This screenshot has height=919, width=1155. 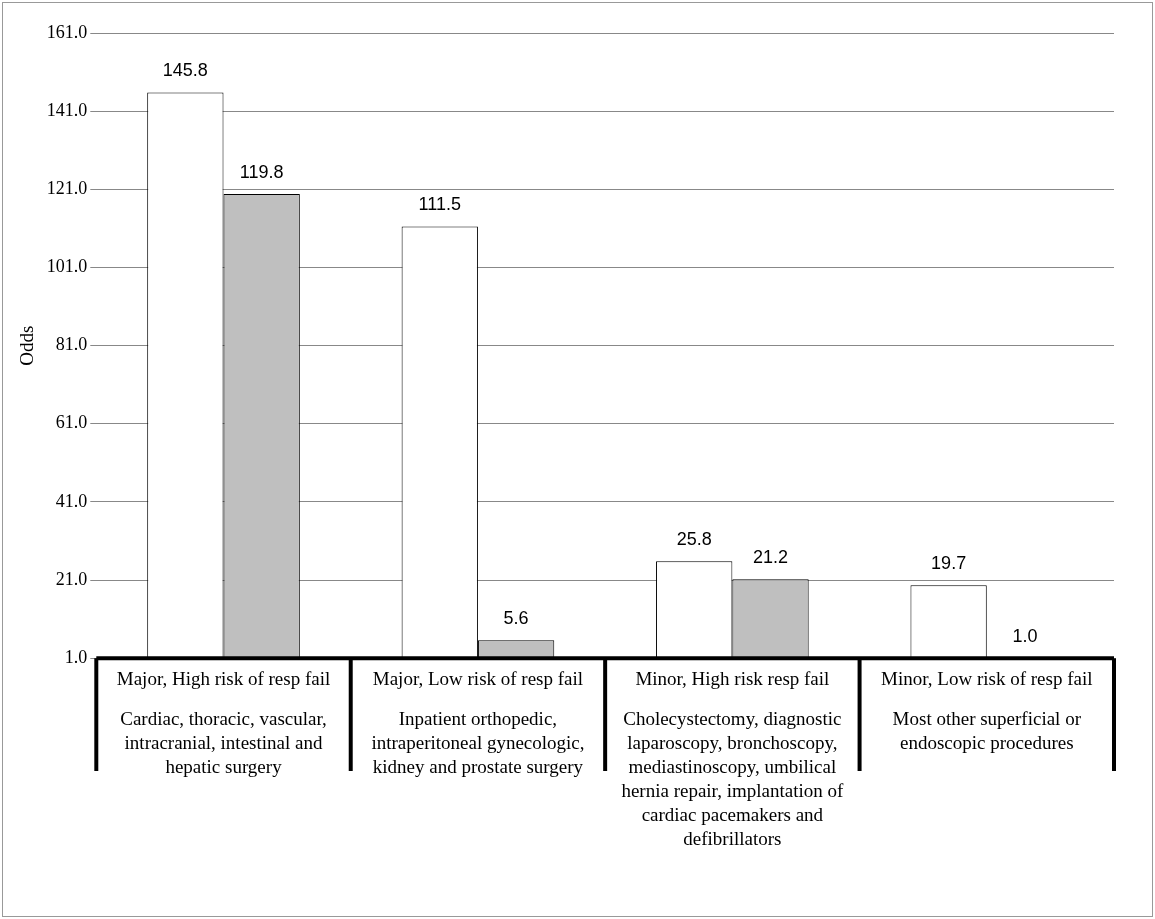 What do you see at coordinates (987, 731) in the screenshot?
I see `text: Most other superficial or endoscopic procedures` at bounding box center [987, 731].